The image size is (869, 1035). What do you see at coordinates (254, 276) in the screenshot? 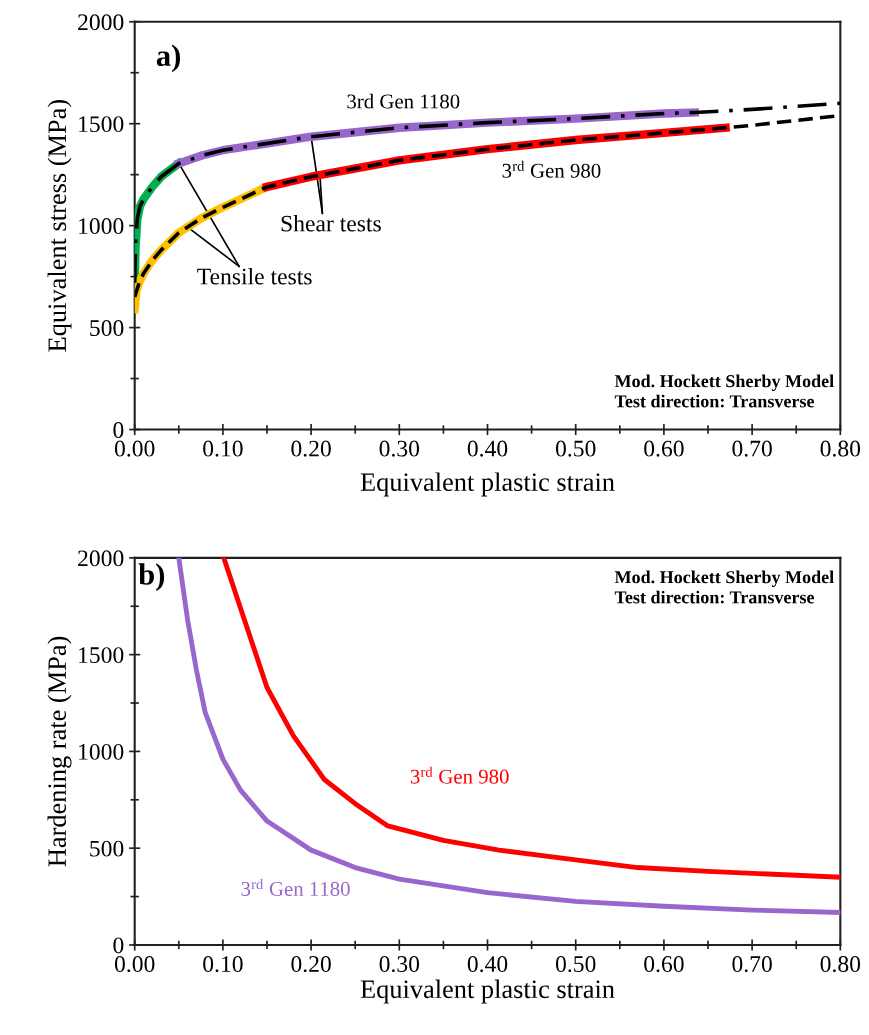
I see `annotation: Tensile tests` at bounding box center [254, 276].